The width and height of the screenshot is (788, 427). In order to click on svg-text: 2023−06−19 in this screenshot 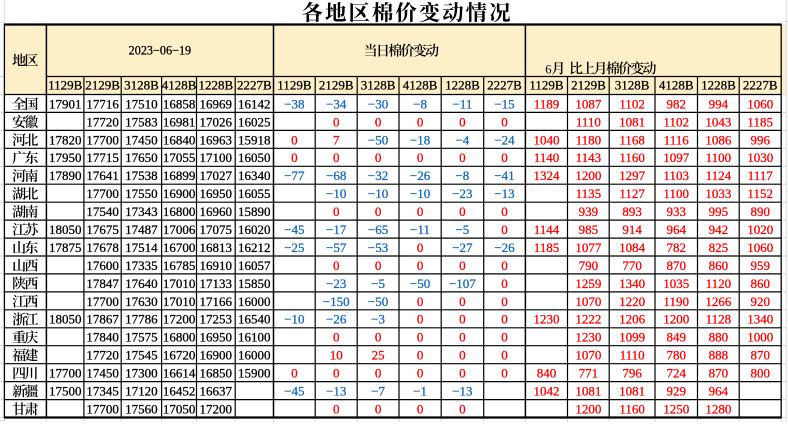, I will do `click(160, 51)`.